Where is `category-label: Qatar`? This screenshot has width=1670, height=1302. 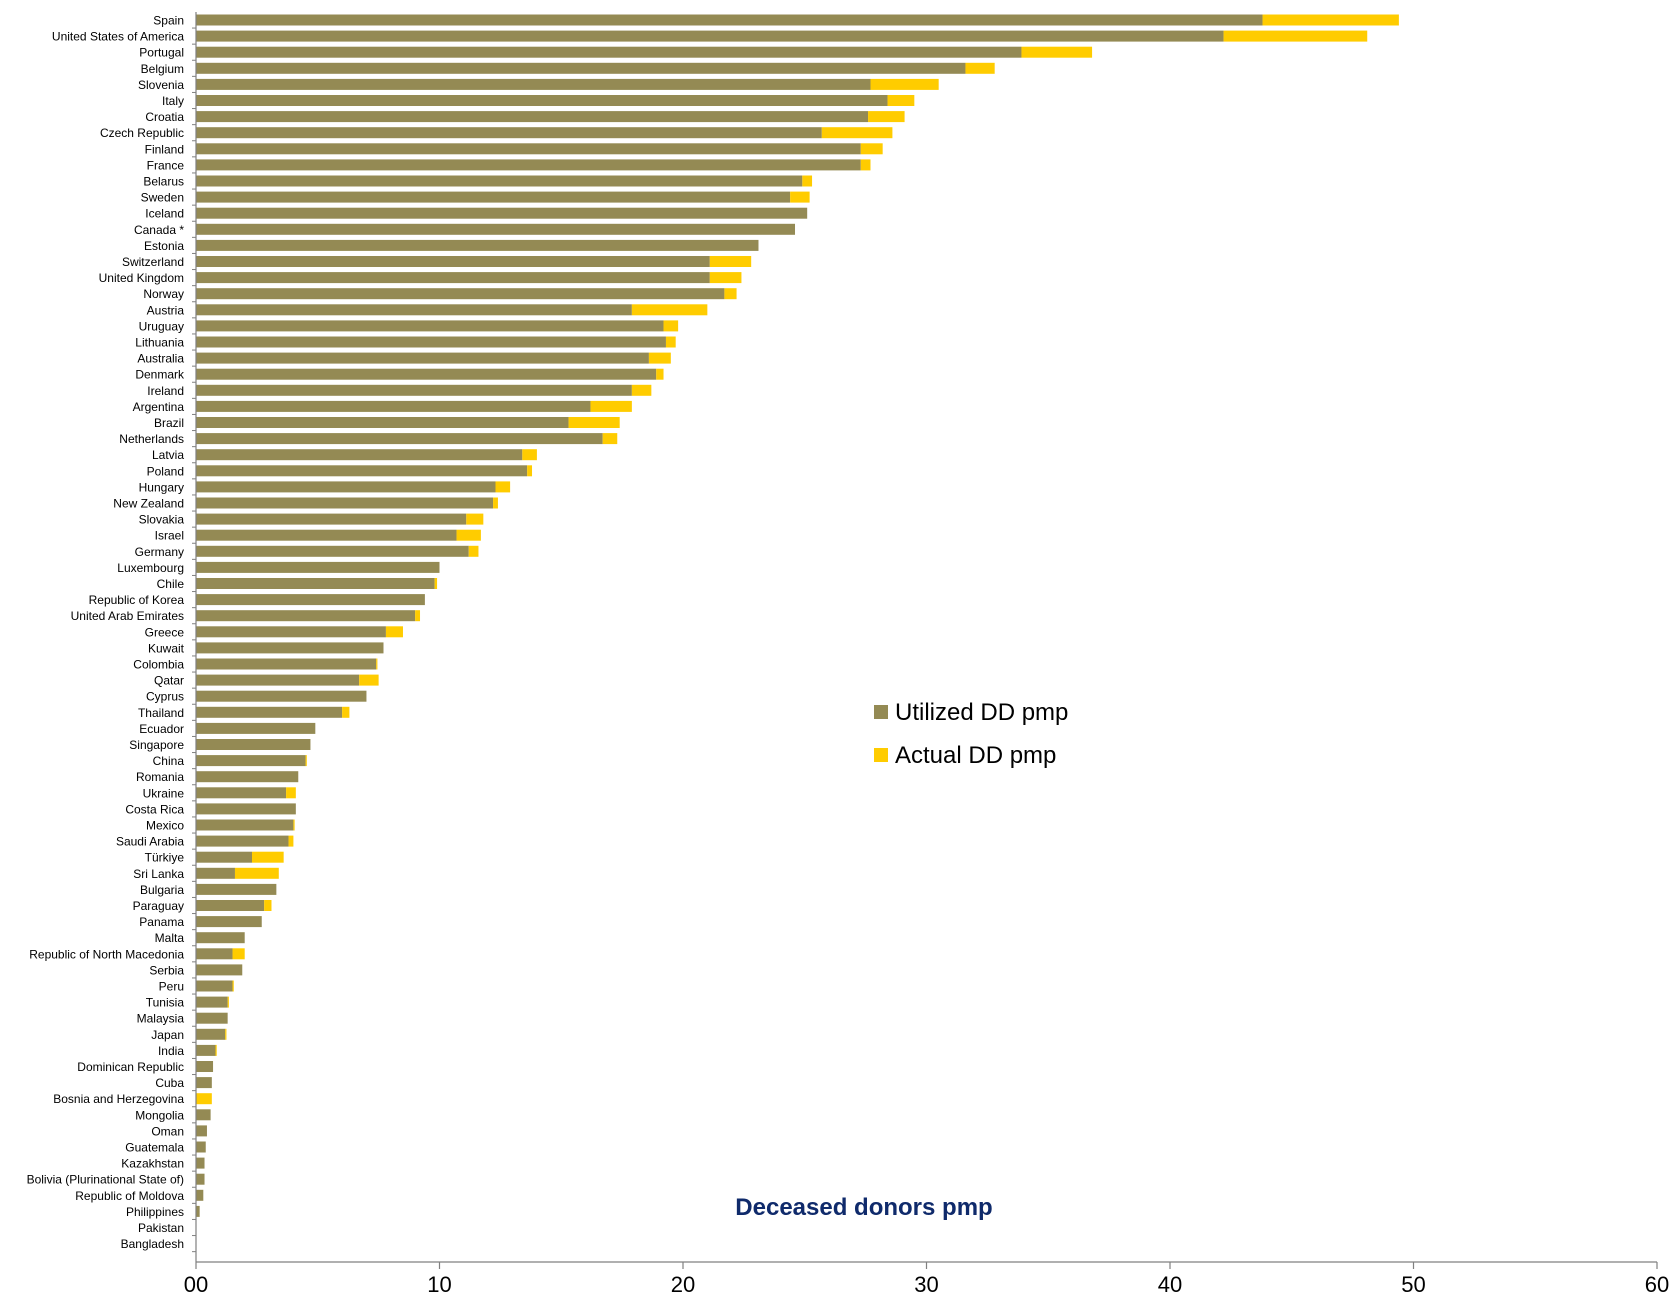
category-label: Qatar is located at coordinates (169, 681).